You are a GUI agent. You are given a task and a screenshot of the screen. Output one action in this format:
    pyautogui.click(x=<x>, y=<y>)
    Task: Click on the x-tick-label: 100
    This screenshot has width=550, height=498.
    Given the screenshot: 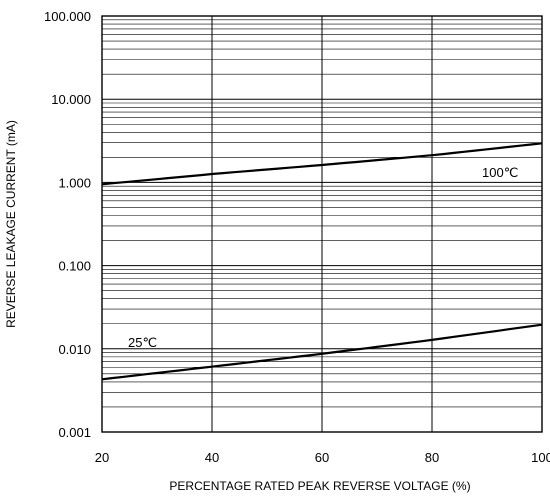 What is the action you would take?
    pyautogui.click(x=540, y=457)
    